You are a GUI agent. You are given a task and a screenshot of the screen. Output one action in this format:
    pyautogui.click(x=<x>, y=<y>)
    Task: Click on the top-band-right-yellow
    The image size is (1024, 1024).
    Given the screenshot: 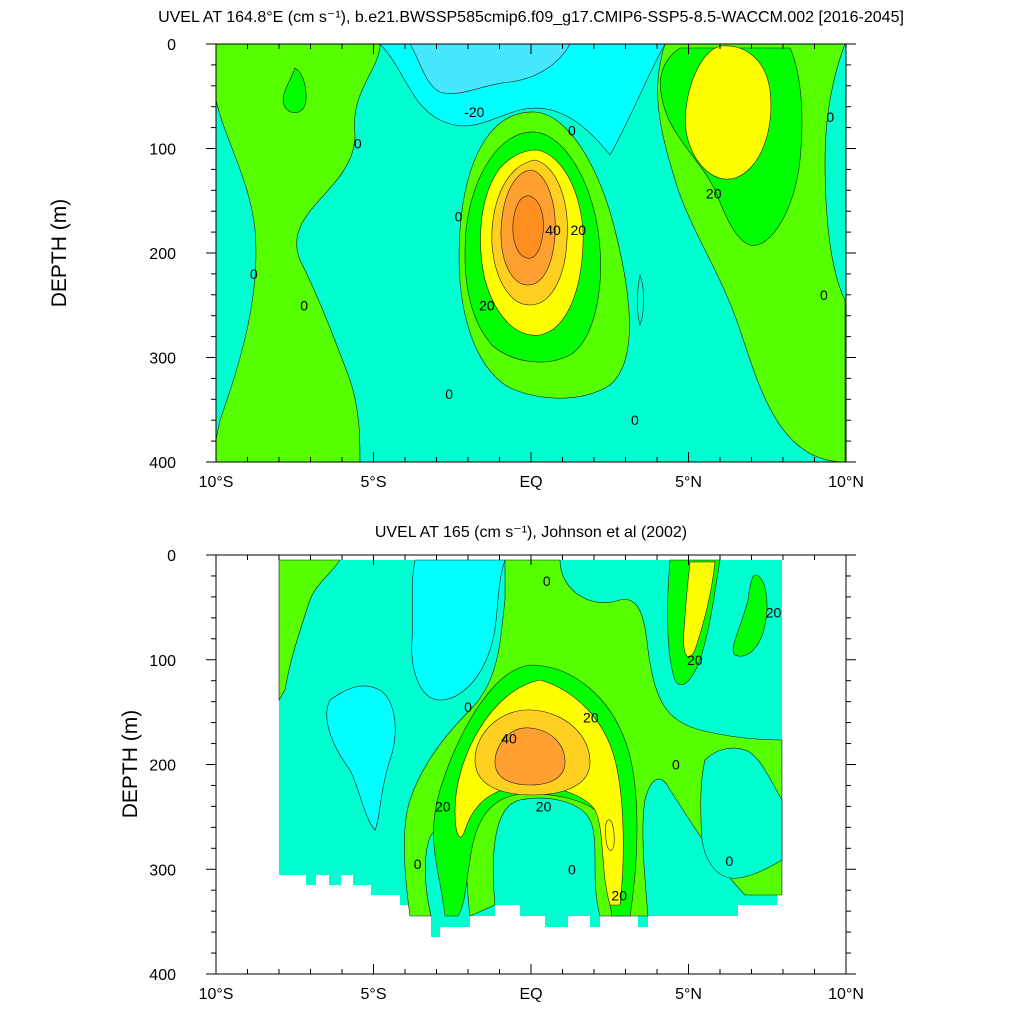 What is the action you would take?
    pyautogui.click(x=728, y=112)
    